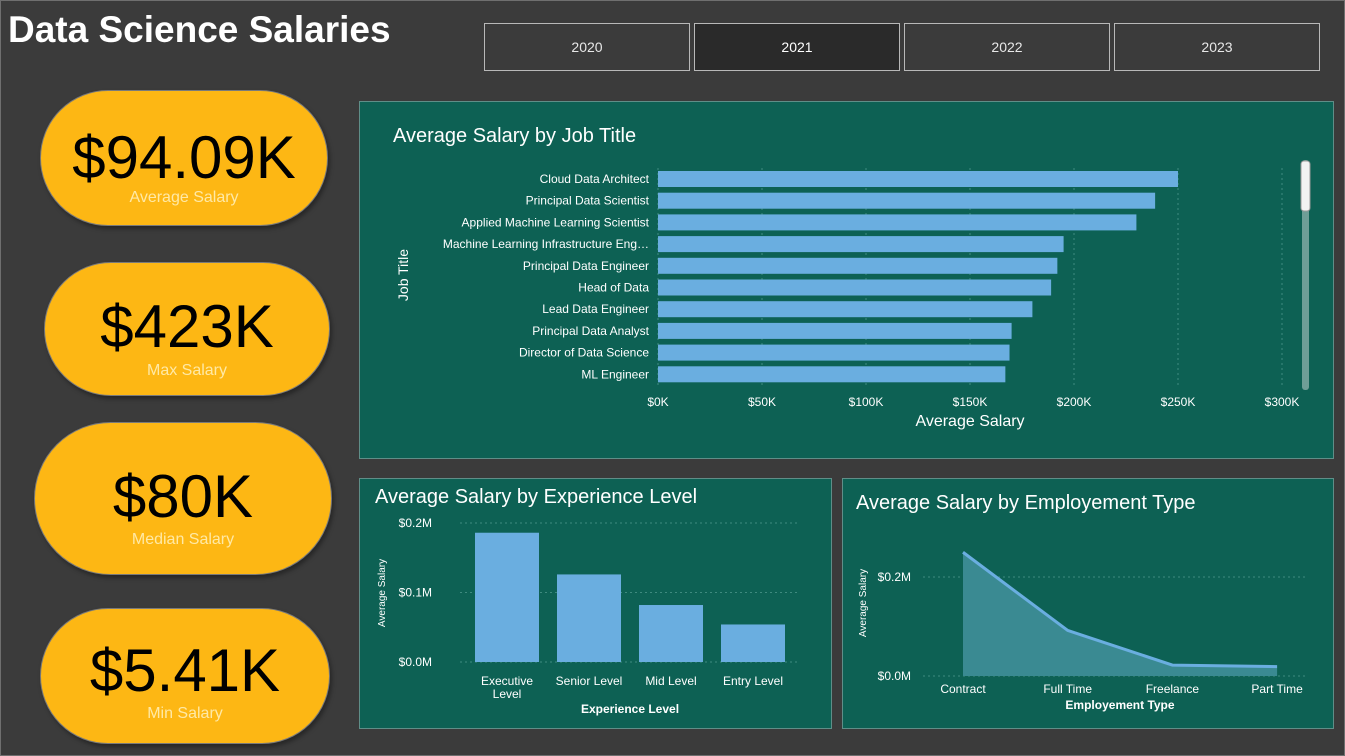 This screenshot has width=1345, height=756. What do you see at coordinates (970, 402) in the screenshot?
I see `x-tick-label: $150K` at bounding box center [970, 402].